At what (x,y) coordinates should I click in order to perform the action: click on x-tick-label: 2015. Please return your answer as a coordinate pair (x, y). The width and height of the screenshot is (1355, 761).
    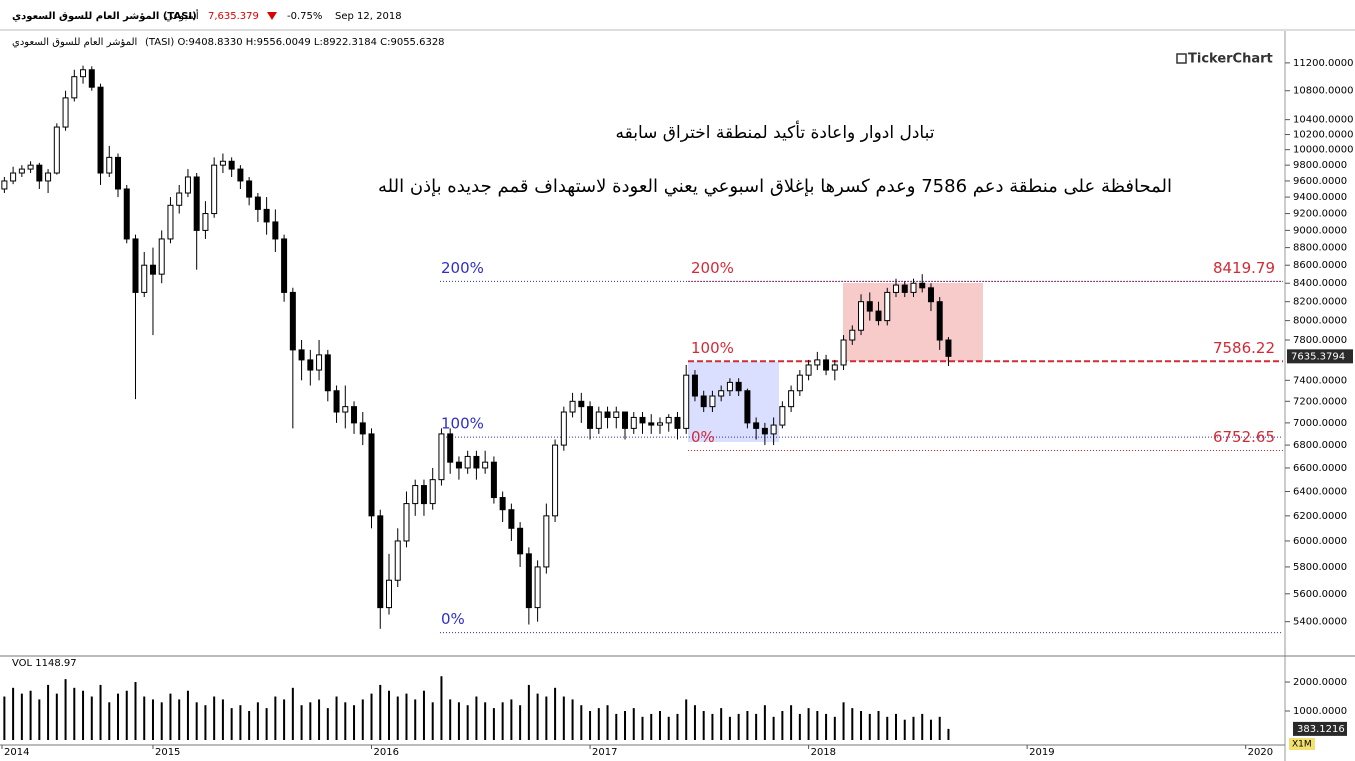
    Looking at the image, I should click on (167, 752).